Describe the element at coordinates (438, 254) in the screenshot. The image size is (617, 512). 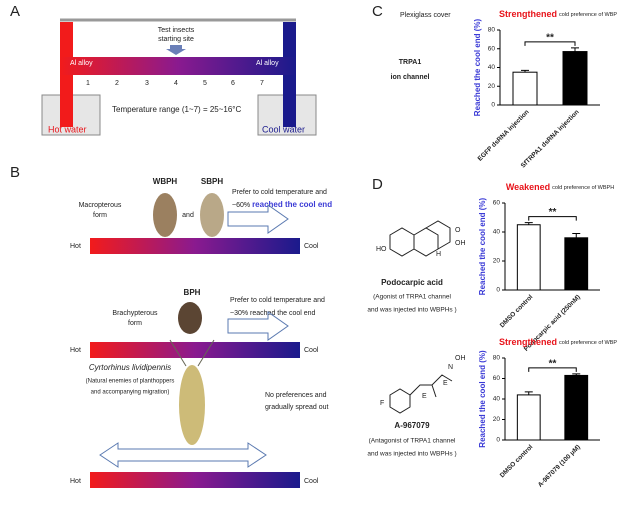
I see `atom: H` at that location.